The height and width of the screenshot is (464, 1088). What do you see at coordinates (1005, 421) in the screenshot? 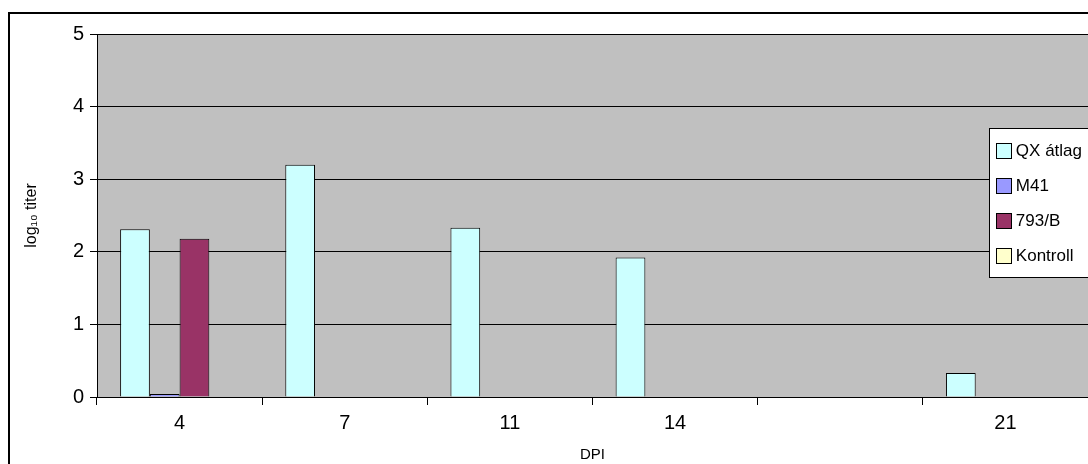
I see `x-tick-label: 21` at bounding box center [1005, 421].